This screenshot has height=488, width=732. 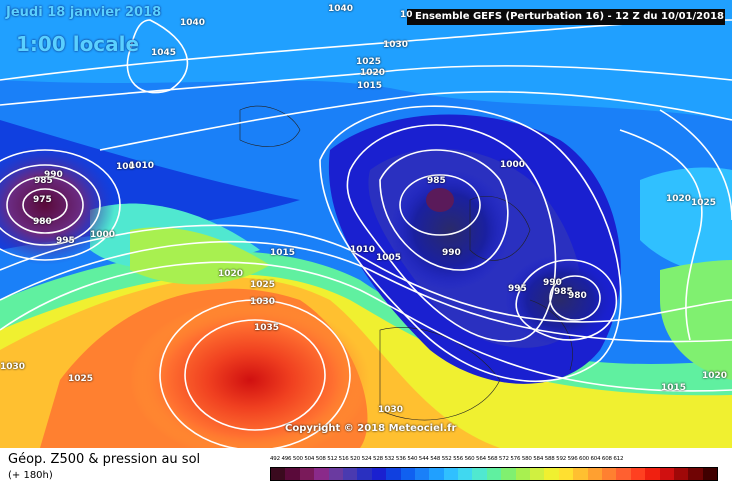 I want to click on copyright-text: Copyright © 2018 Meteociel.fr, so click(x=371, y=428).